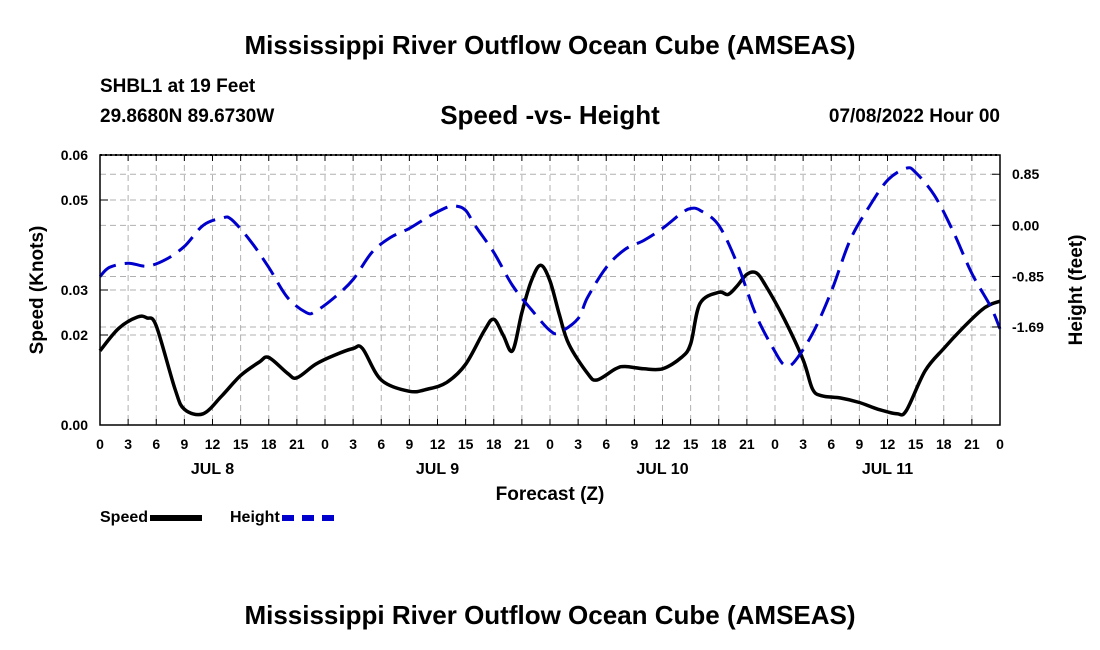  Describe the element at coordinates (37, 290) in the screenshot. I see `y-axis-label: Speed (Knots)` at that location.